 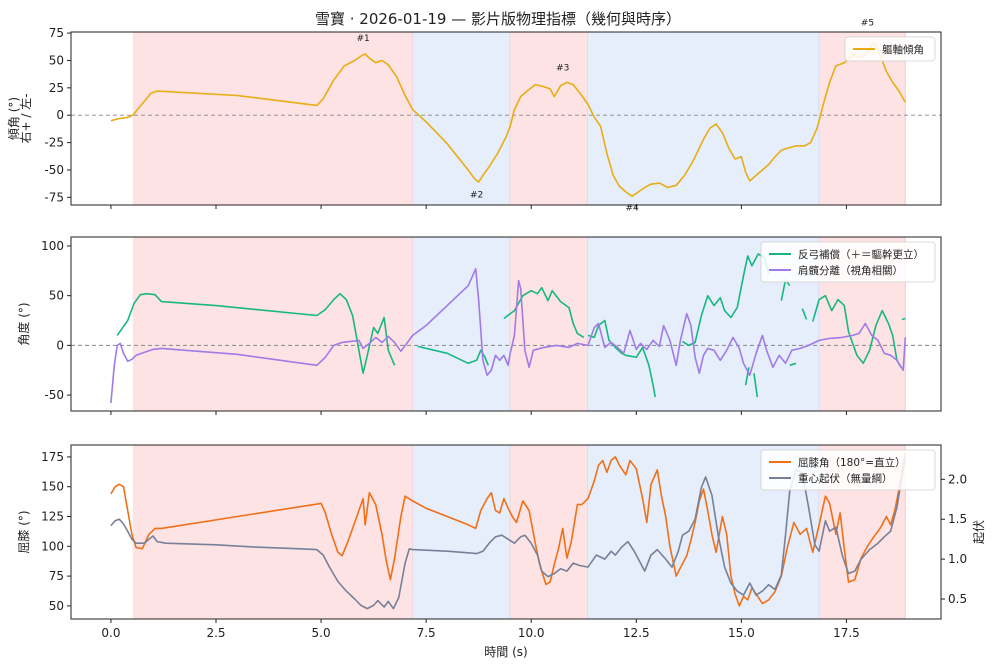 I want to click on x-tick-label: 15.0, so click(x=741, y=633).